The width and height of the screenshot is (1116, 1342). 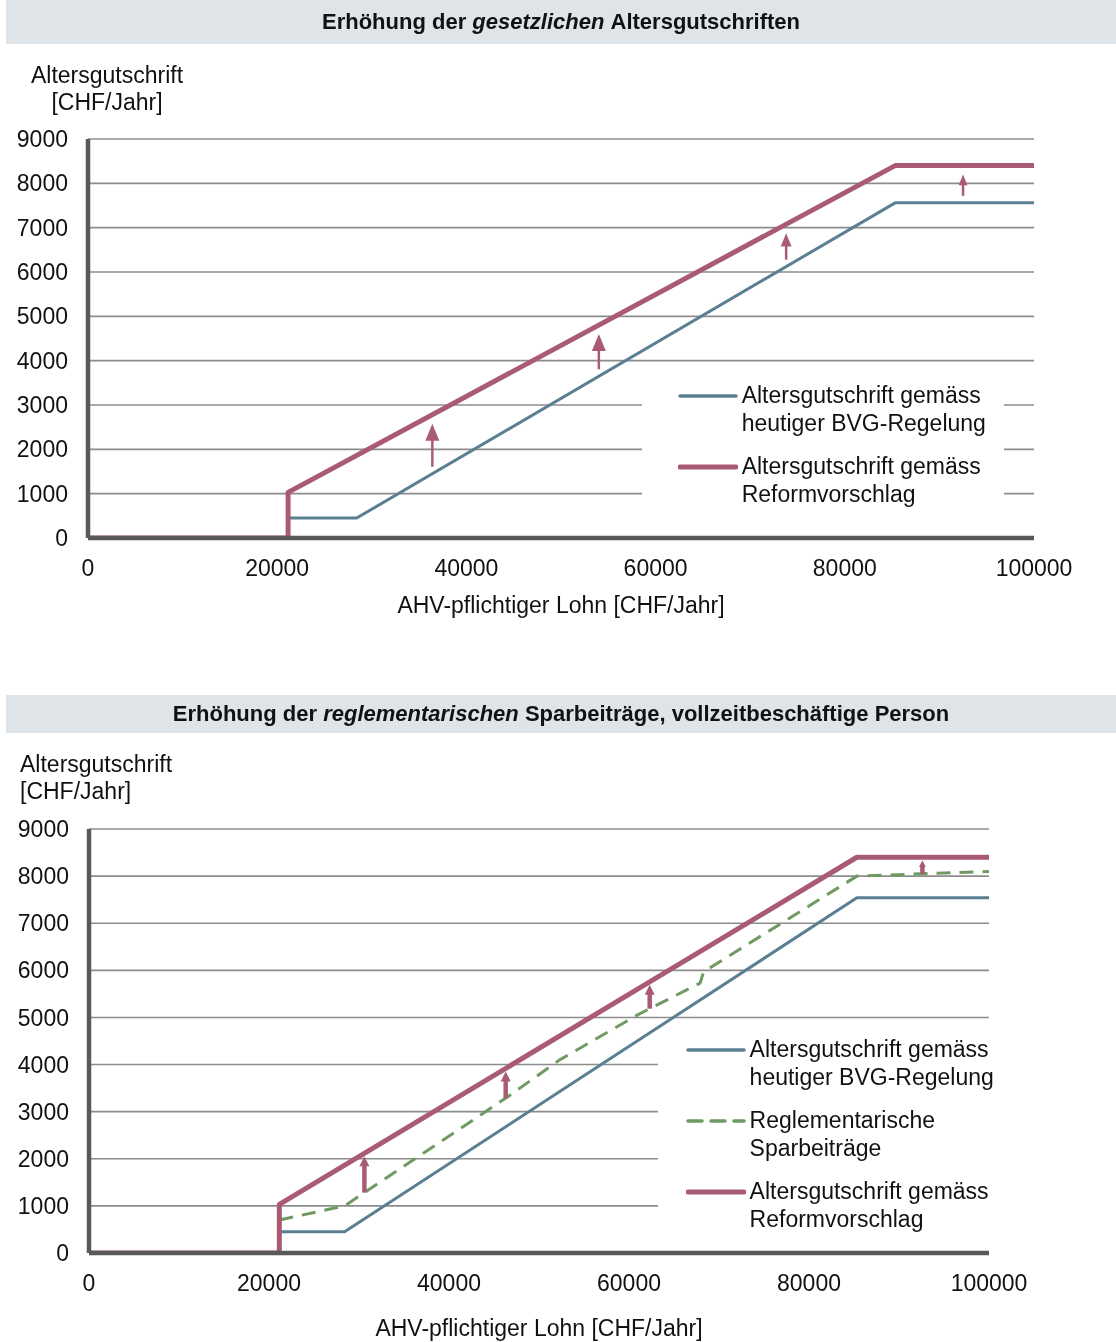 What do you see at coordinates (842, 1134) in the screenshot?
I see `legend-label: Reglementarische Sparbeiträge` at bounding box center [842, 1134].